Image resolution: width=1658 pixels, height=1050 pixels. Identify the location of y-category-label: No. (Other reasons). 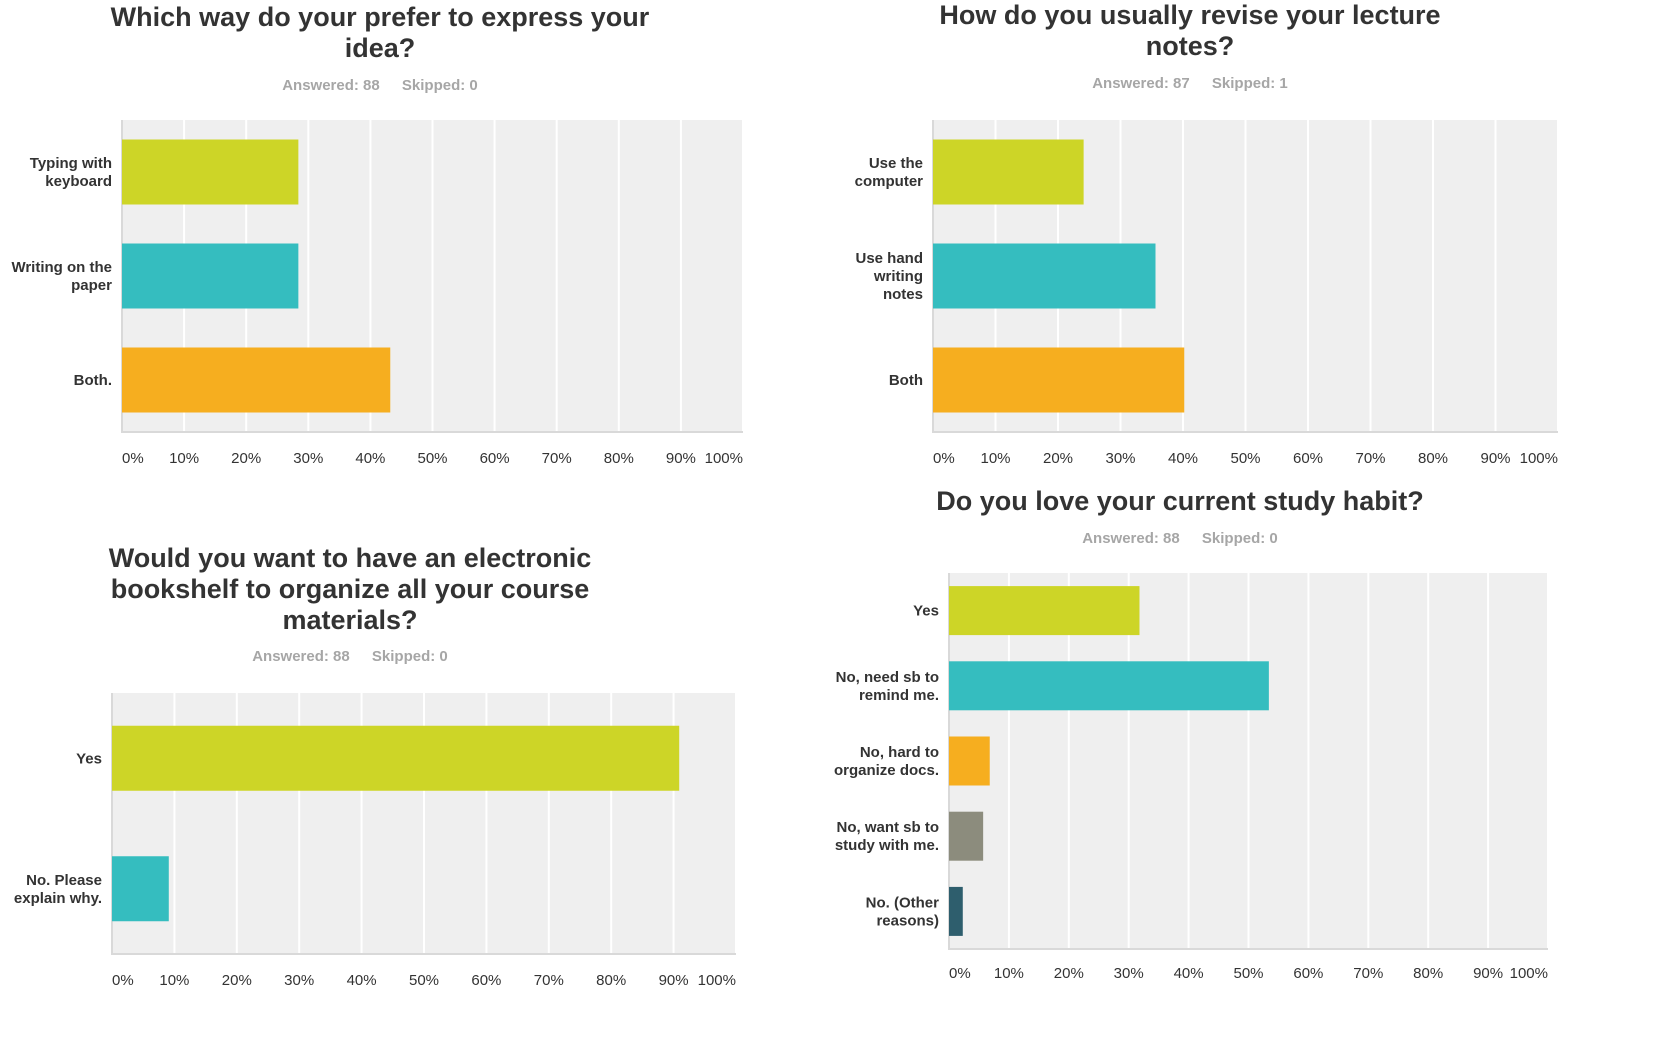
(902, 911).